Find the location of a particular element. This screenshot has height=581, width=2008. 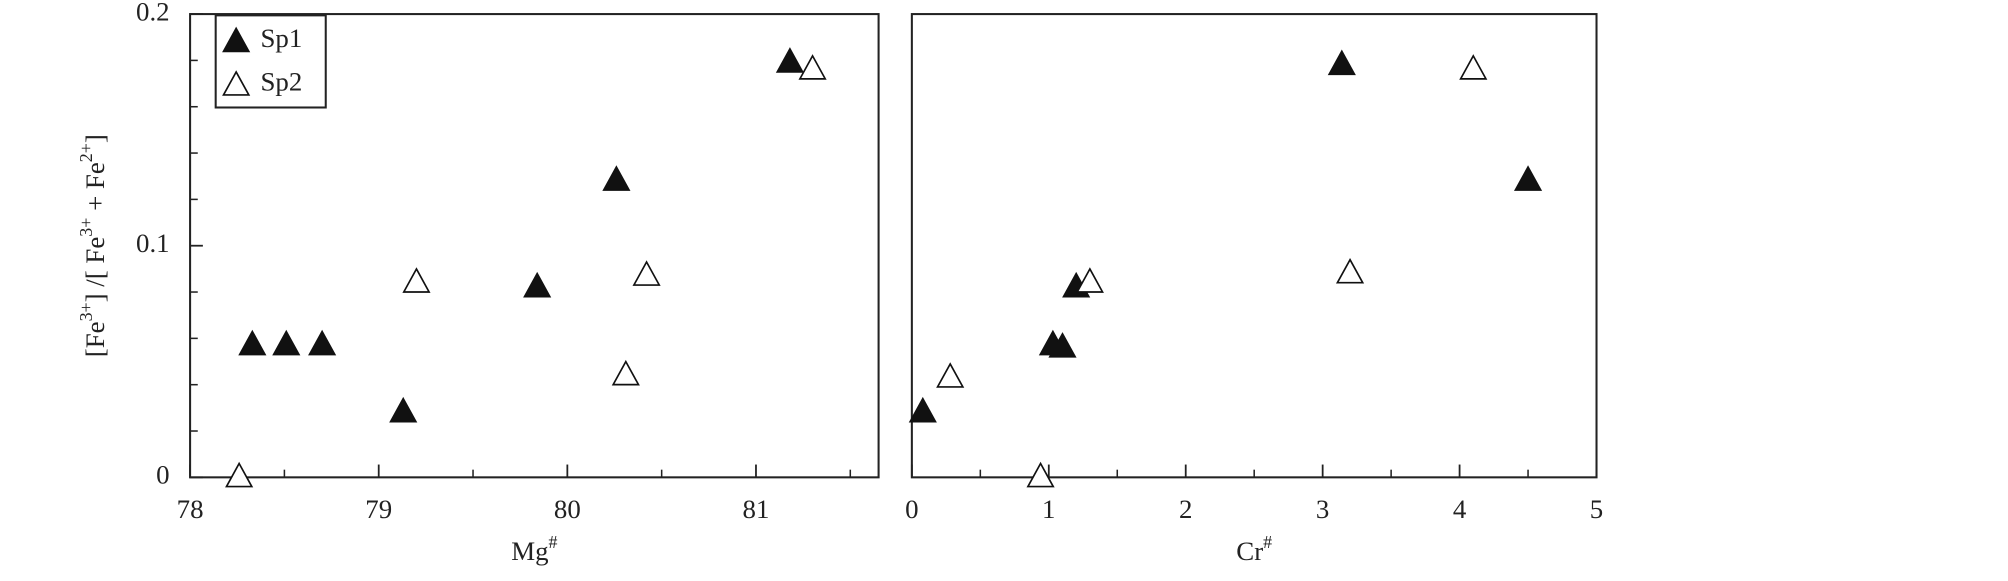

x-tick-label: 79 is located at coordinates (378, 509).